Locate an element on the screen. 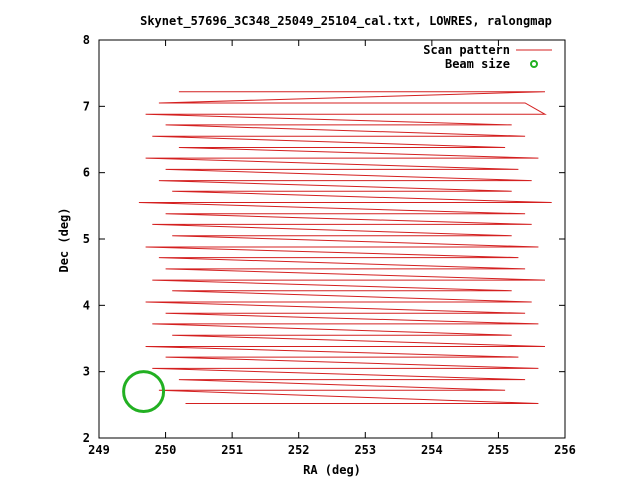  x-tick-label: 249 is located at coordinates (99, 450).